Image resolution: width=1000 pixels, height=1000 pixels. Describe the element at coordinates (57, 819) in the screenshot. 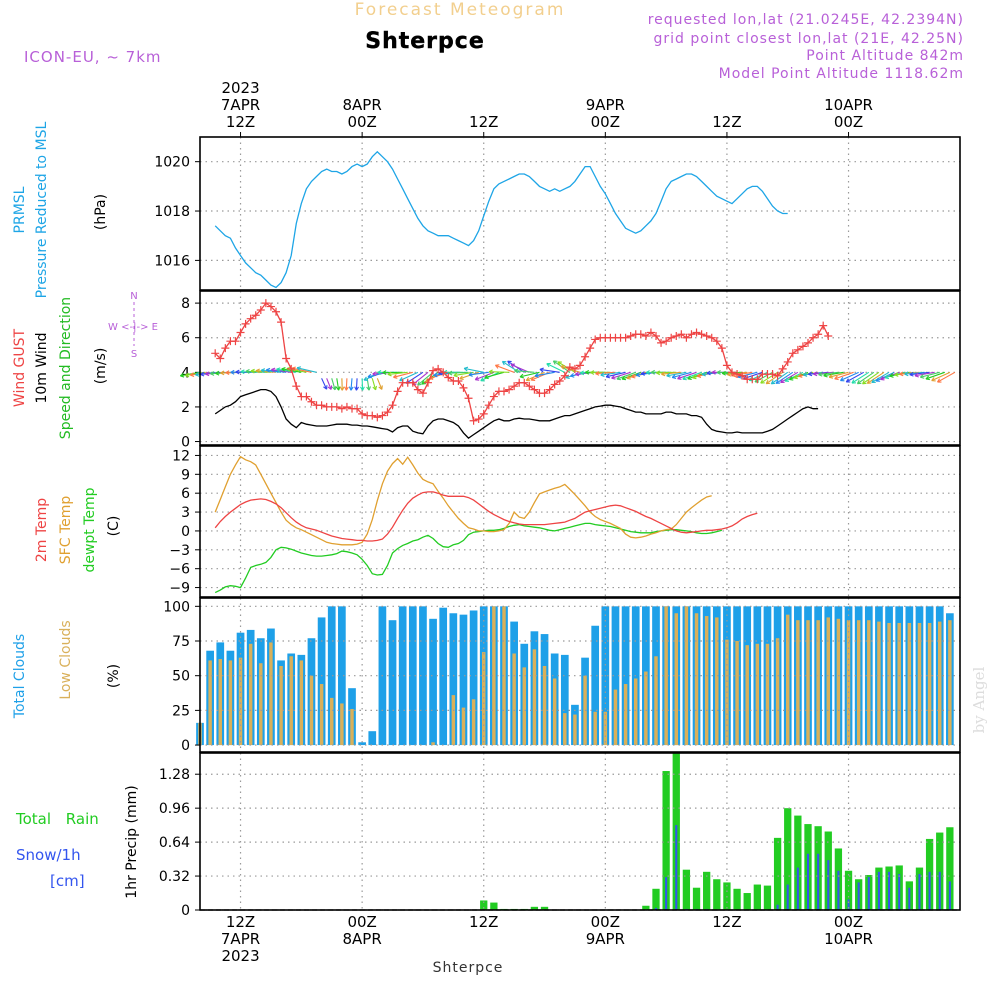

I see `rain-label: Total Rain` at that location.